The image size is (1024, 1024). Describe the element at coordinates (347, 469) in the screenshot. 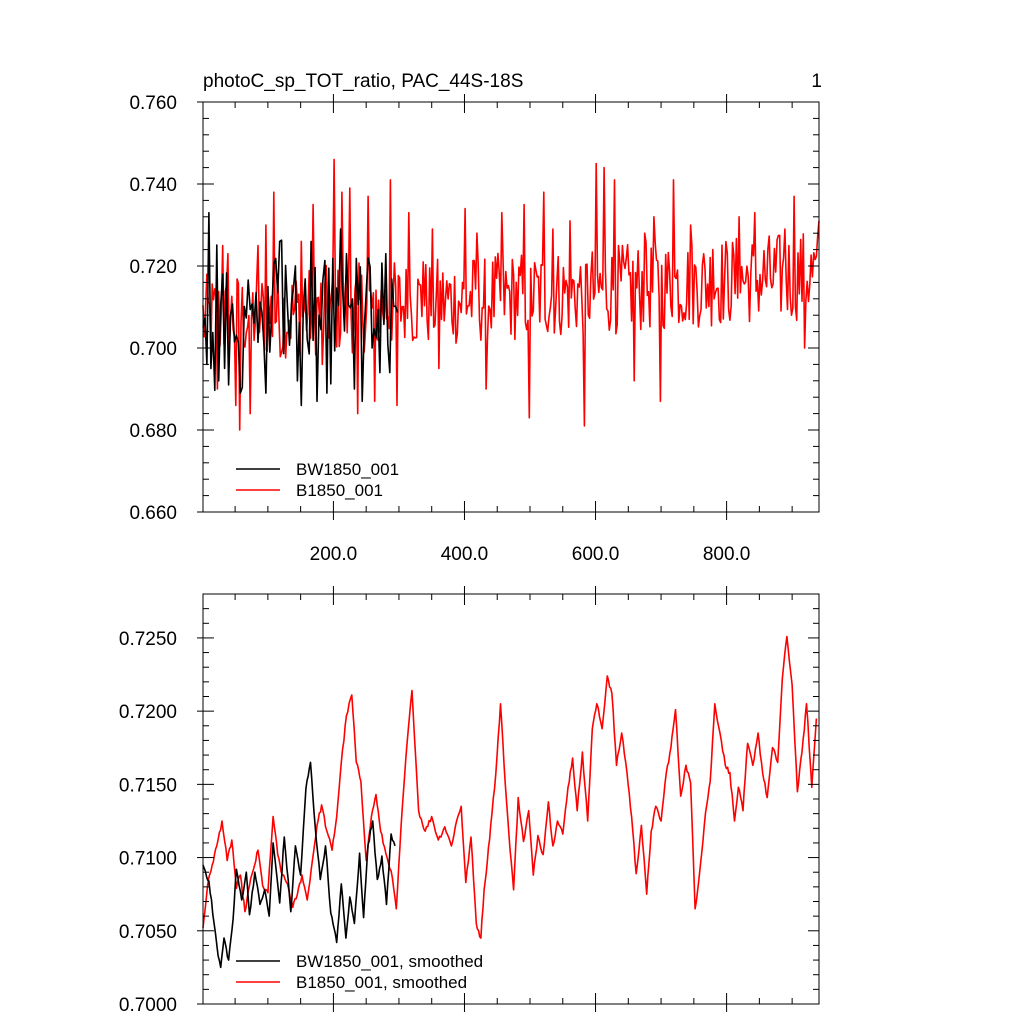

I see `legend-label-bw: BW1850_001` at that location.